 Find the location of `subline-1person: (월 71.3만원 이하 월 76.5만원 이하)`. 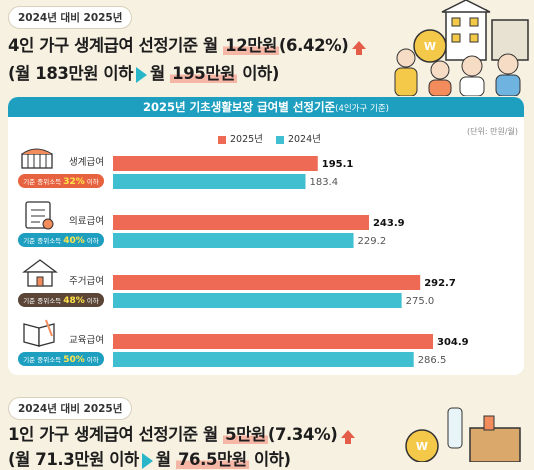

subline-1person: (월 71.3만원 이하 월 76.5만원 이하) is located at coordinates (149, 458).